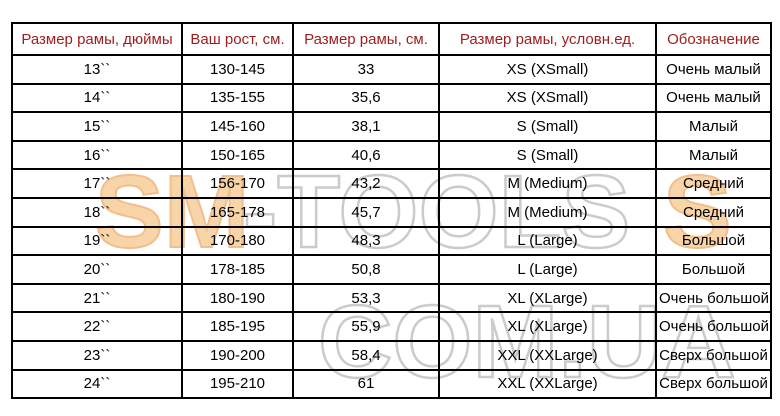 The height and width of the screenshot is (416, 780). Describe the element at coordinates (366, 212) in the screenshot. I see `table-cell: 45,7` at that location.